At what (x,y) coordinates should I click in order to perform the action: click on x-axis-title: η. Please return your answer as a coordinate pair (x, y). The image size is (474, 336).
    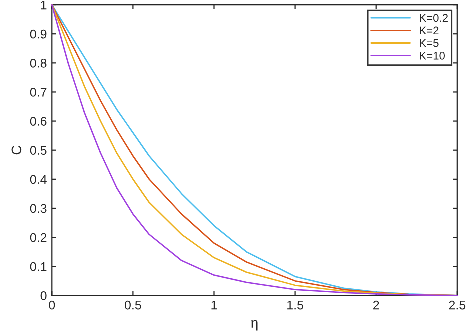
    Looking at the image, I should click on (255, 325).